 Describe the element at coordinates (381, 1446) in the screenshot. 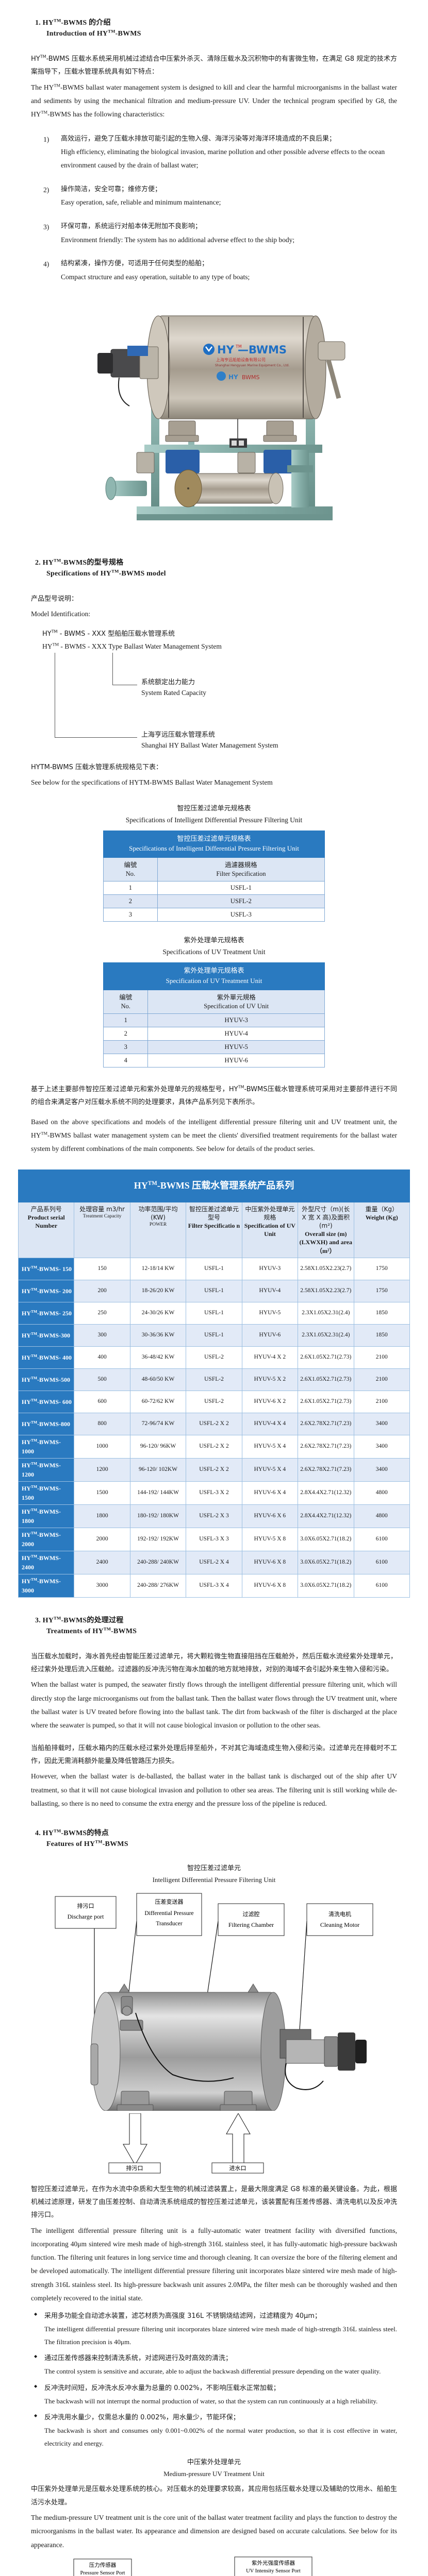

I see `cell-weight: 3400` at that location.